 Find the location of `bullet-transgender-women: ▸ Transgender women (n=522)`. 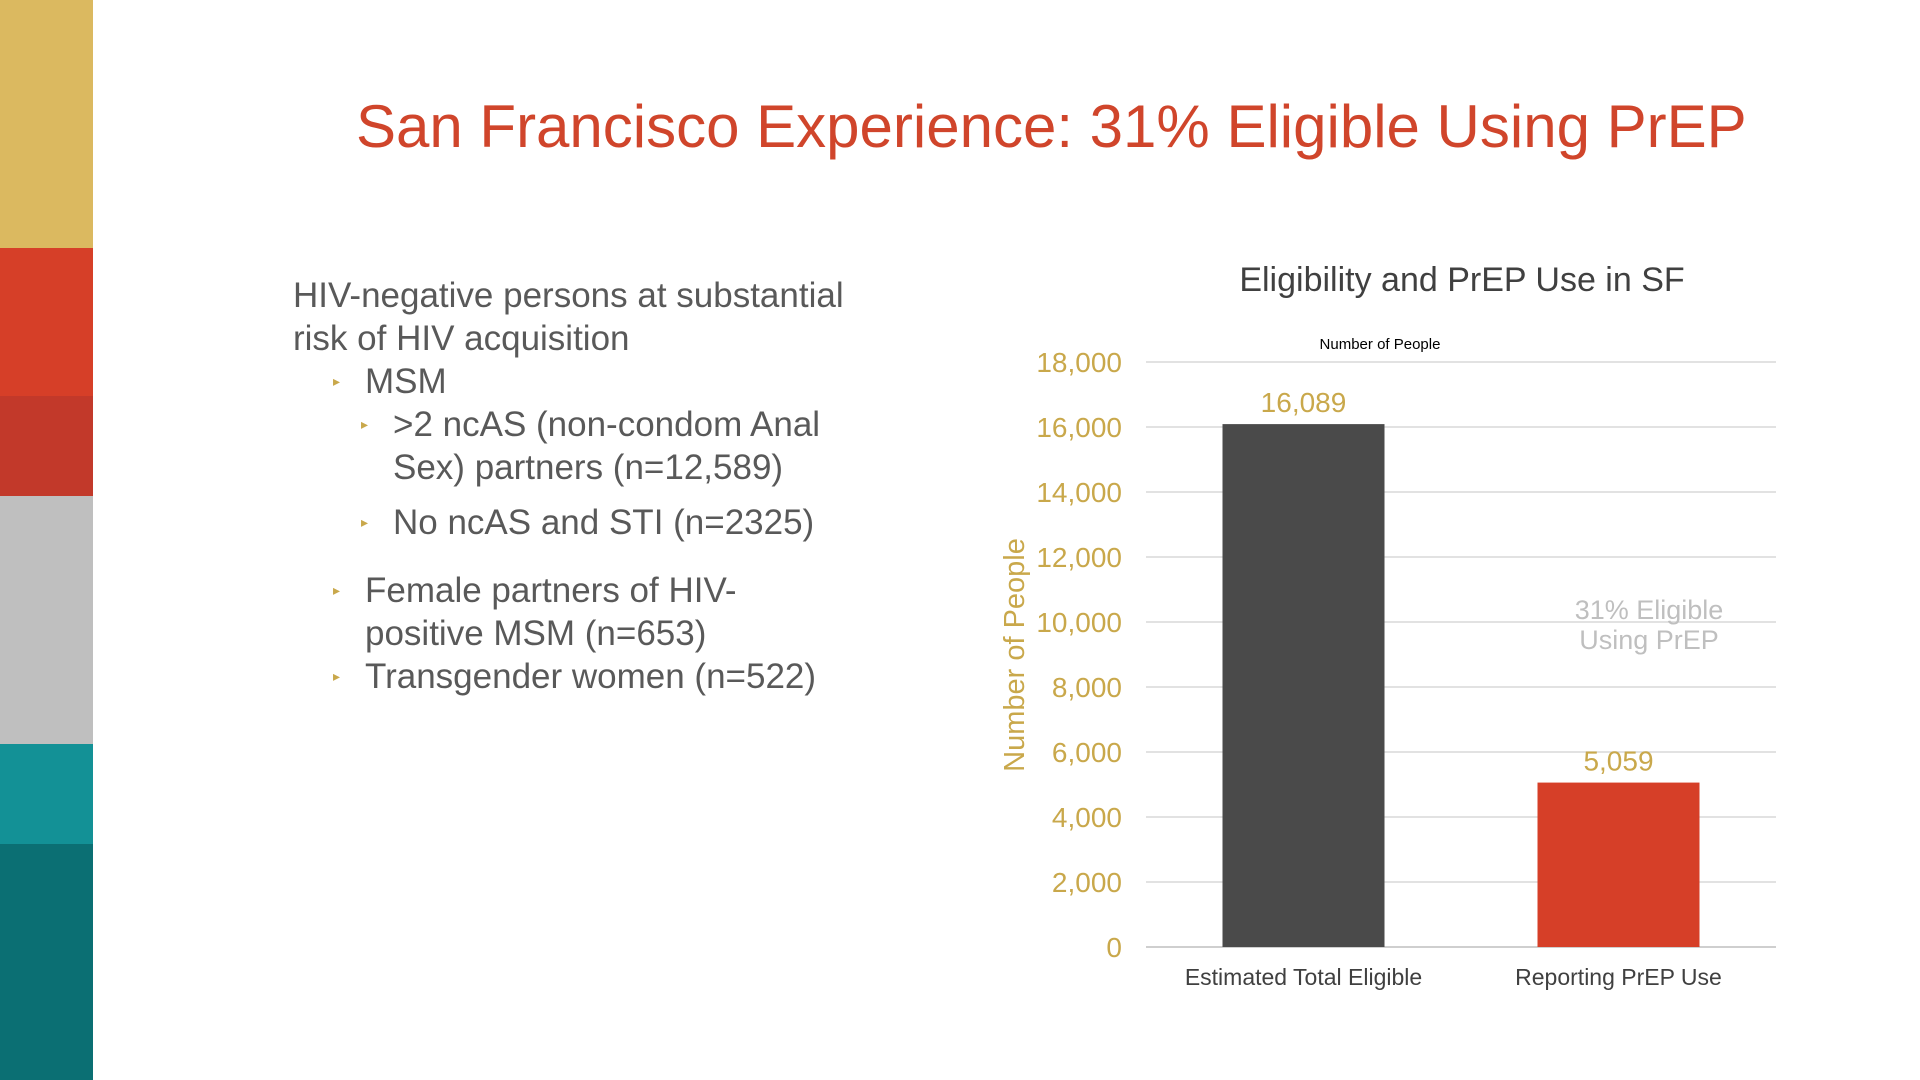

bullet-transgender-women: ▸ Transgender women (n=522) is located at coordinates (603, 676).